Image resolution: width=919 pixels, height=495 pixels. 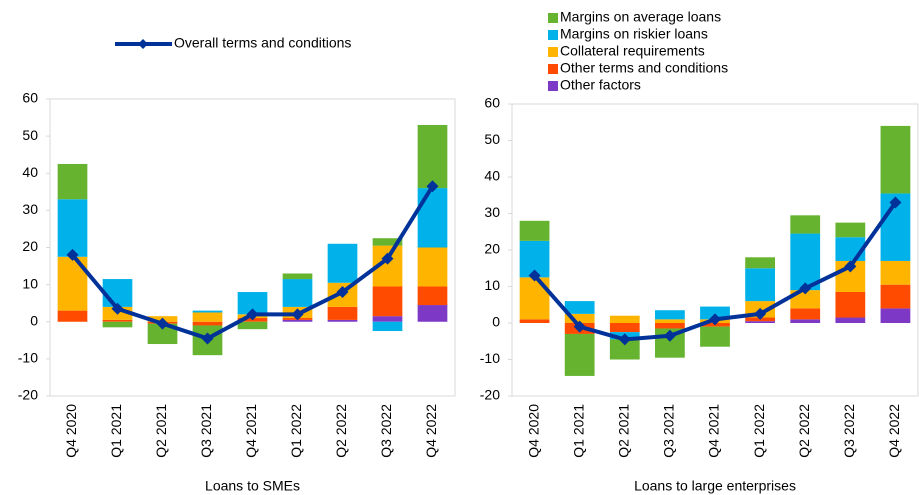 I want to click on y-tick-label: 20, so click(x=492, y=249).